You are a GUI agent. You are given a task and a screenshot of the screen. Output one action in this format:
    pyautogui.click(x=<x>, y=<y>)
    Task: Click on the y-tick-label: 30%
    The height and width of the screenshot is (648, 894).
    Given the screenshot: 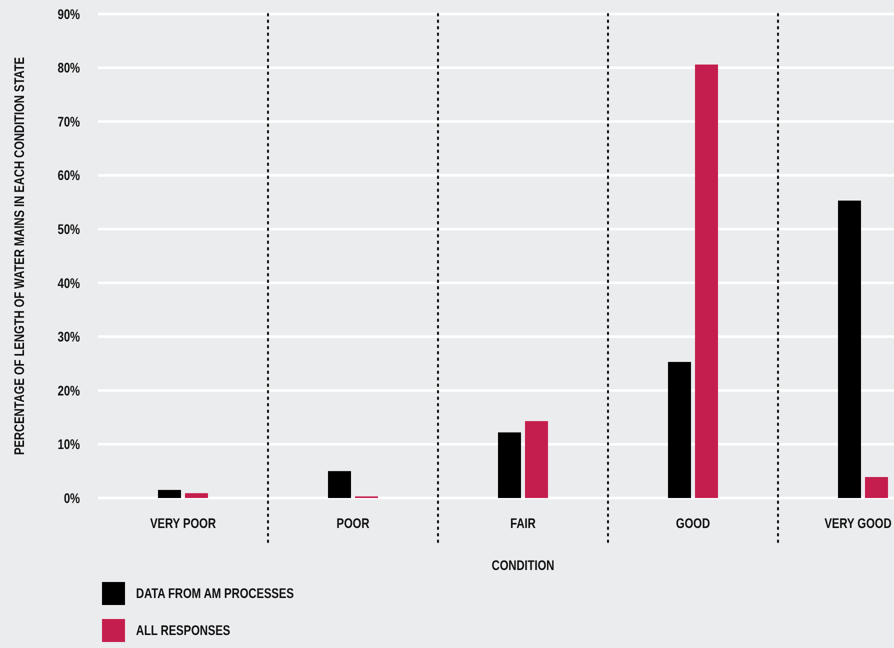 What is the action you would take?
    pyautogui.click(x=69, y=337)
    